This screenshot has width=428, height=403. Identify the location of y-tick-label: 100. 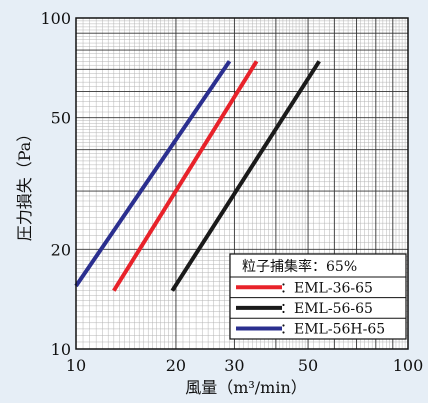
(55, 18).